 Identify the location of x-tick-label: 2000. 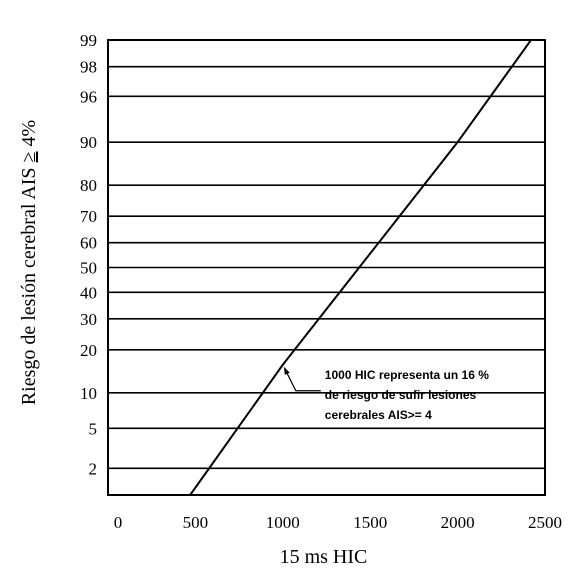
(458, 522).